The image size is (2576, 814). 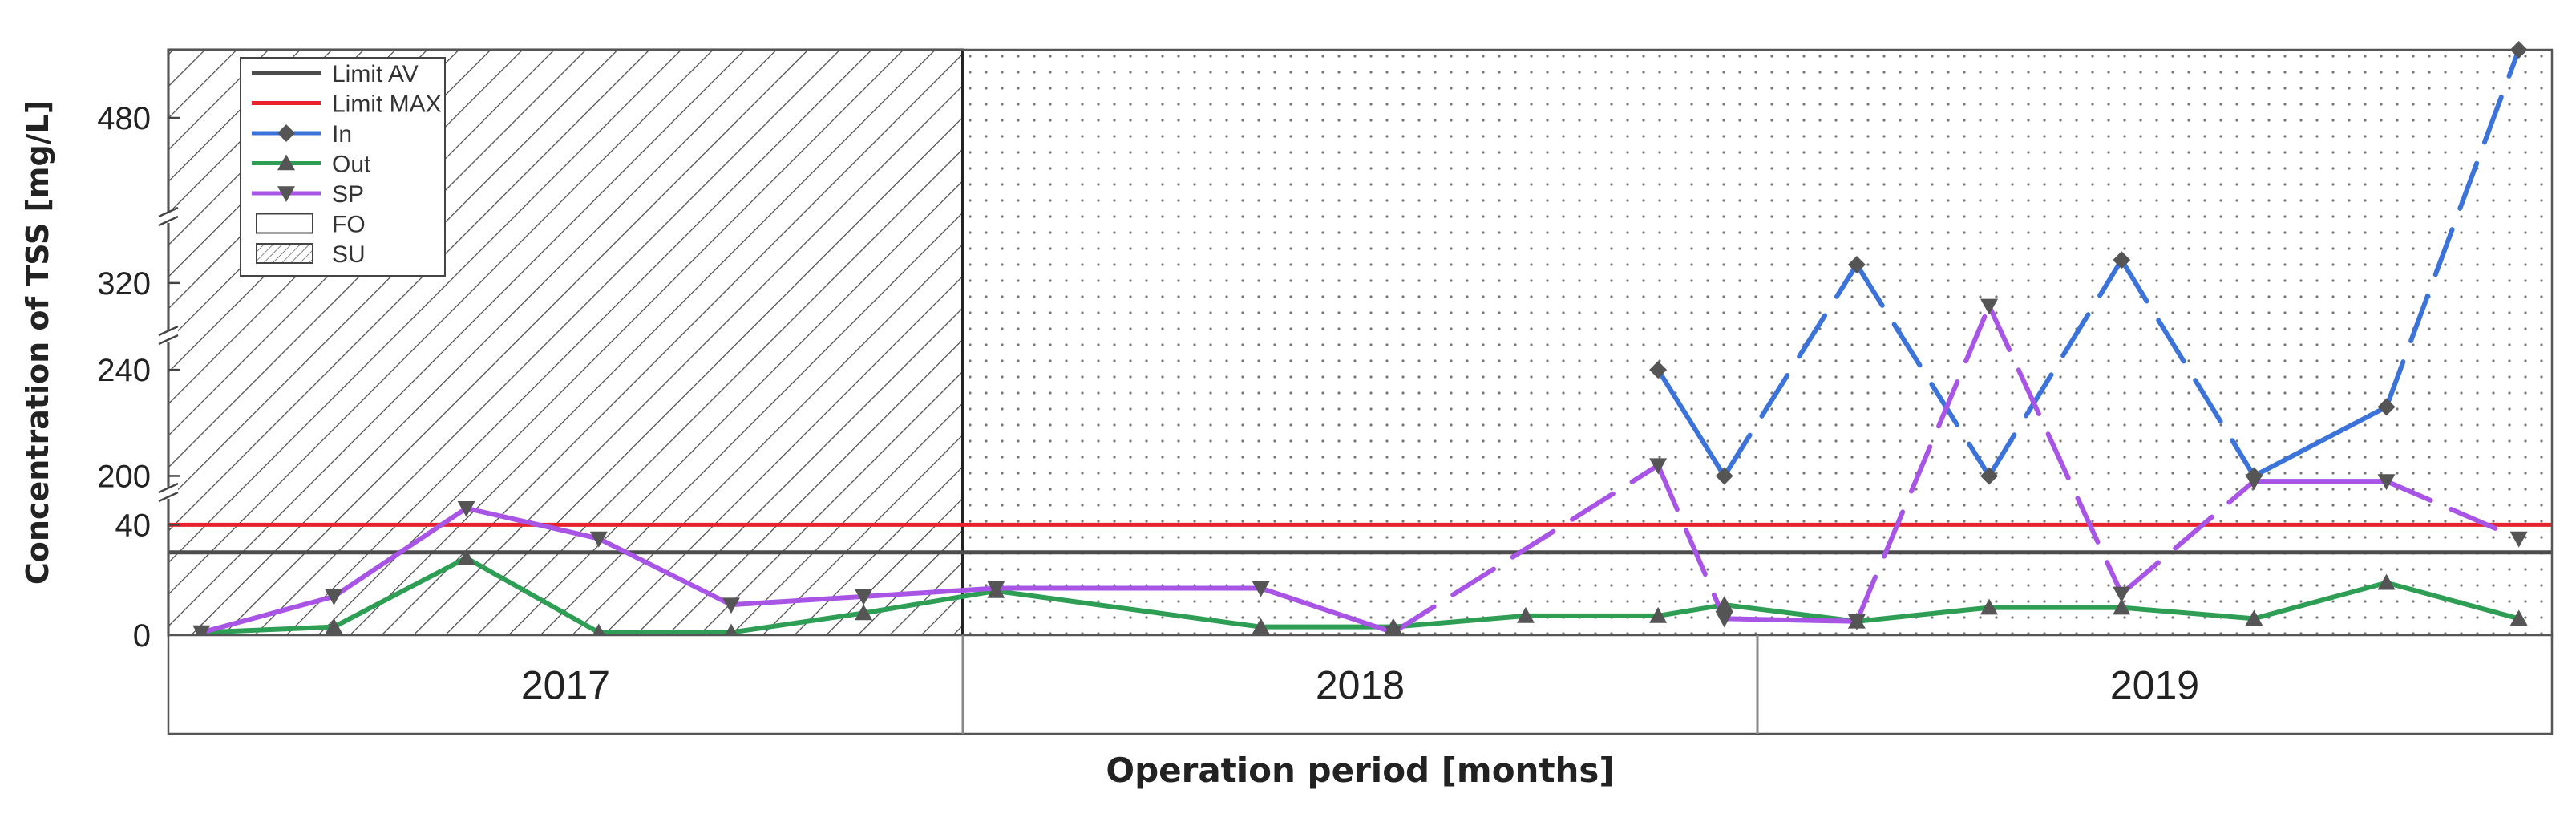 I want to click on legend: Limit AV Limit MAX In Out SP FO SU, so click(x=343, y=167).